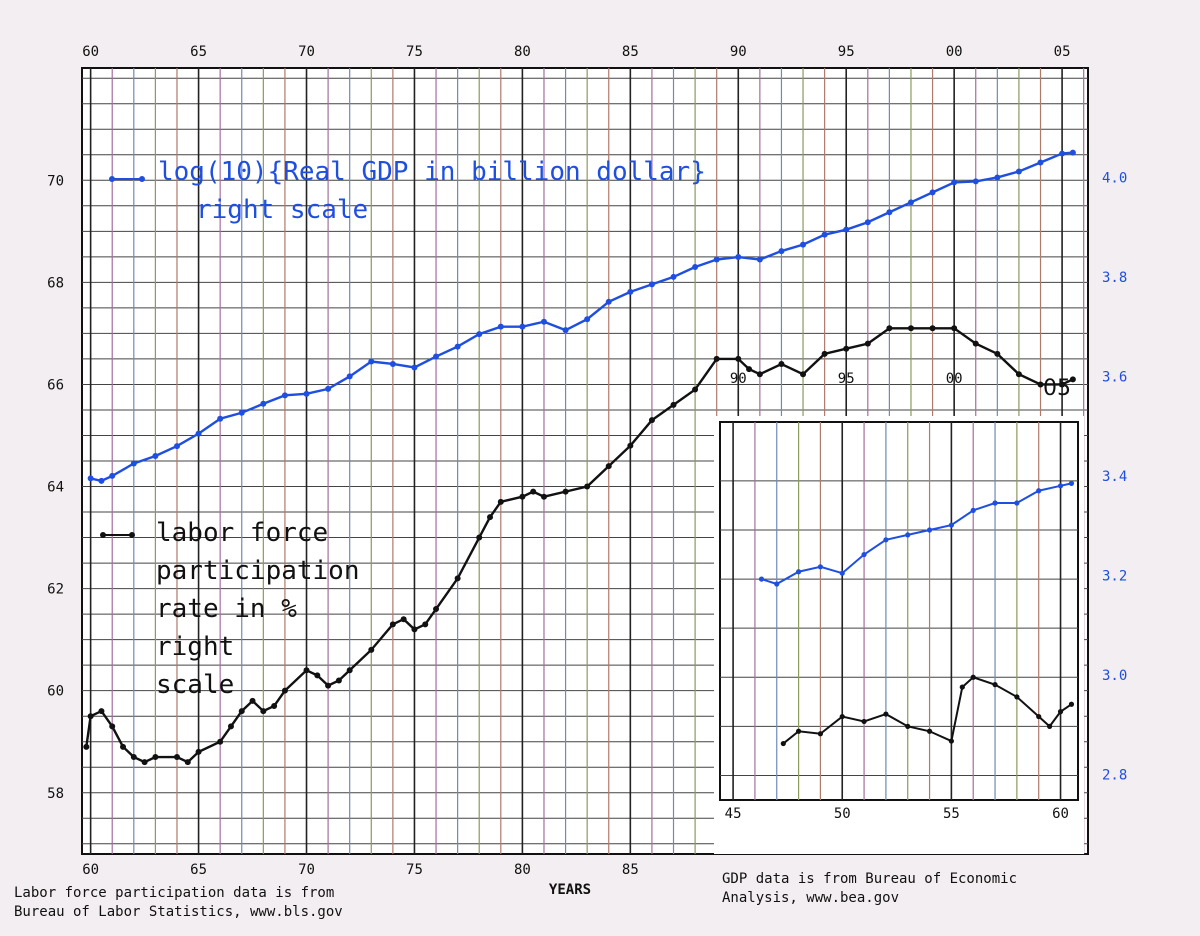 The width and height of the screenshot is (1200, 936). I want to click on labor-legend-label-line: right, so click(195, 647).